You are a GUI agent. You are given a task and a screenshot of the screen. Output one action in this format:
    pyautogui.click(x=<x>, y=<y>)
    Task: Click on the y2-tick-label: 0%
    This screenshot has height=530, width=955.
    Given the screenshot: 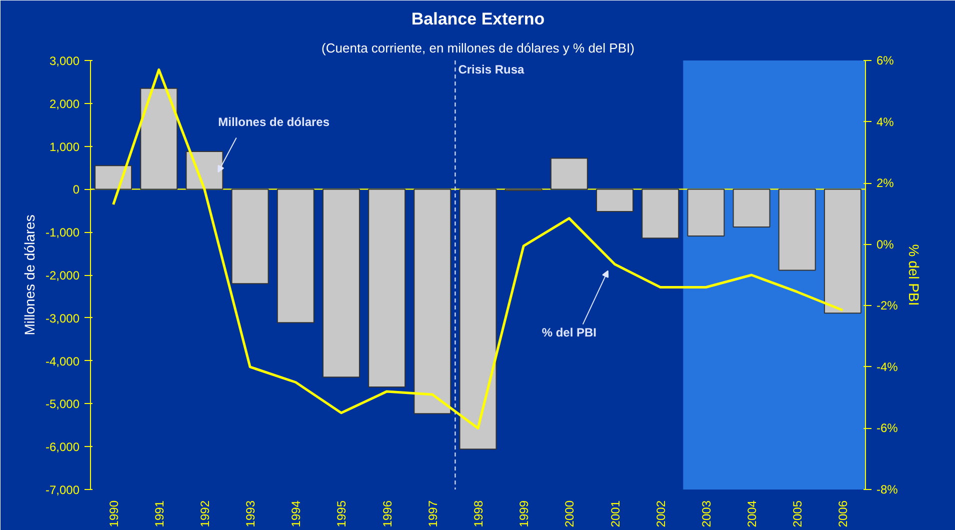 What is the action you would take?
    pyautogui.click(x=885, y=244)
    